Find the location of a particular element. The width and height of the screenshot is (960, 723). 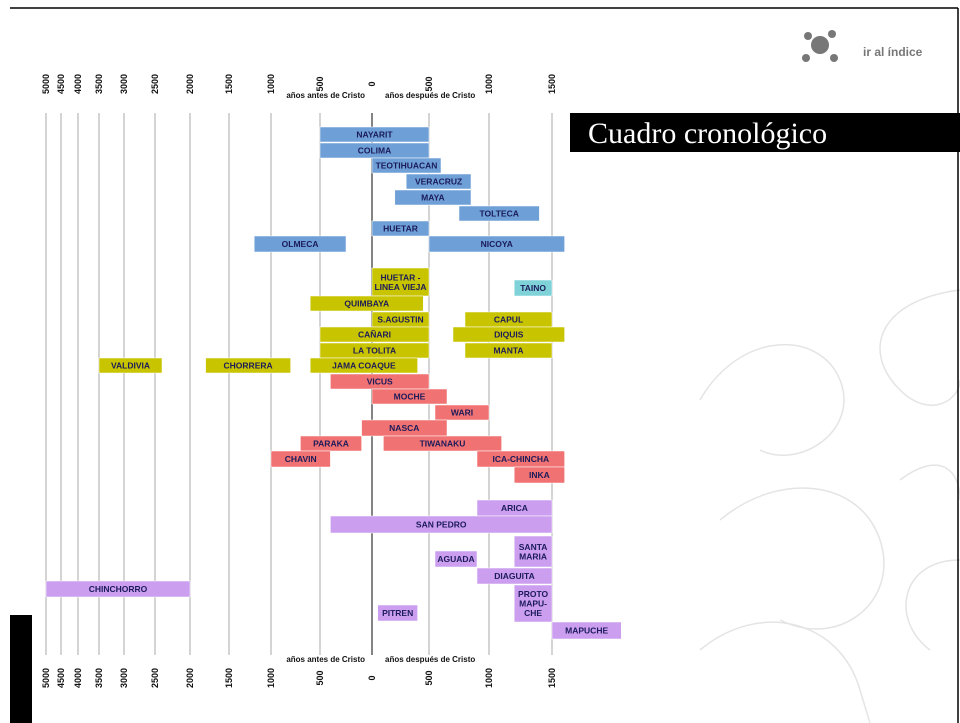

bar-label: PROTO is located at coordinates (533, 594).